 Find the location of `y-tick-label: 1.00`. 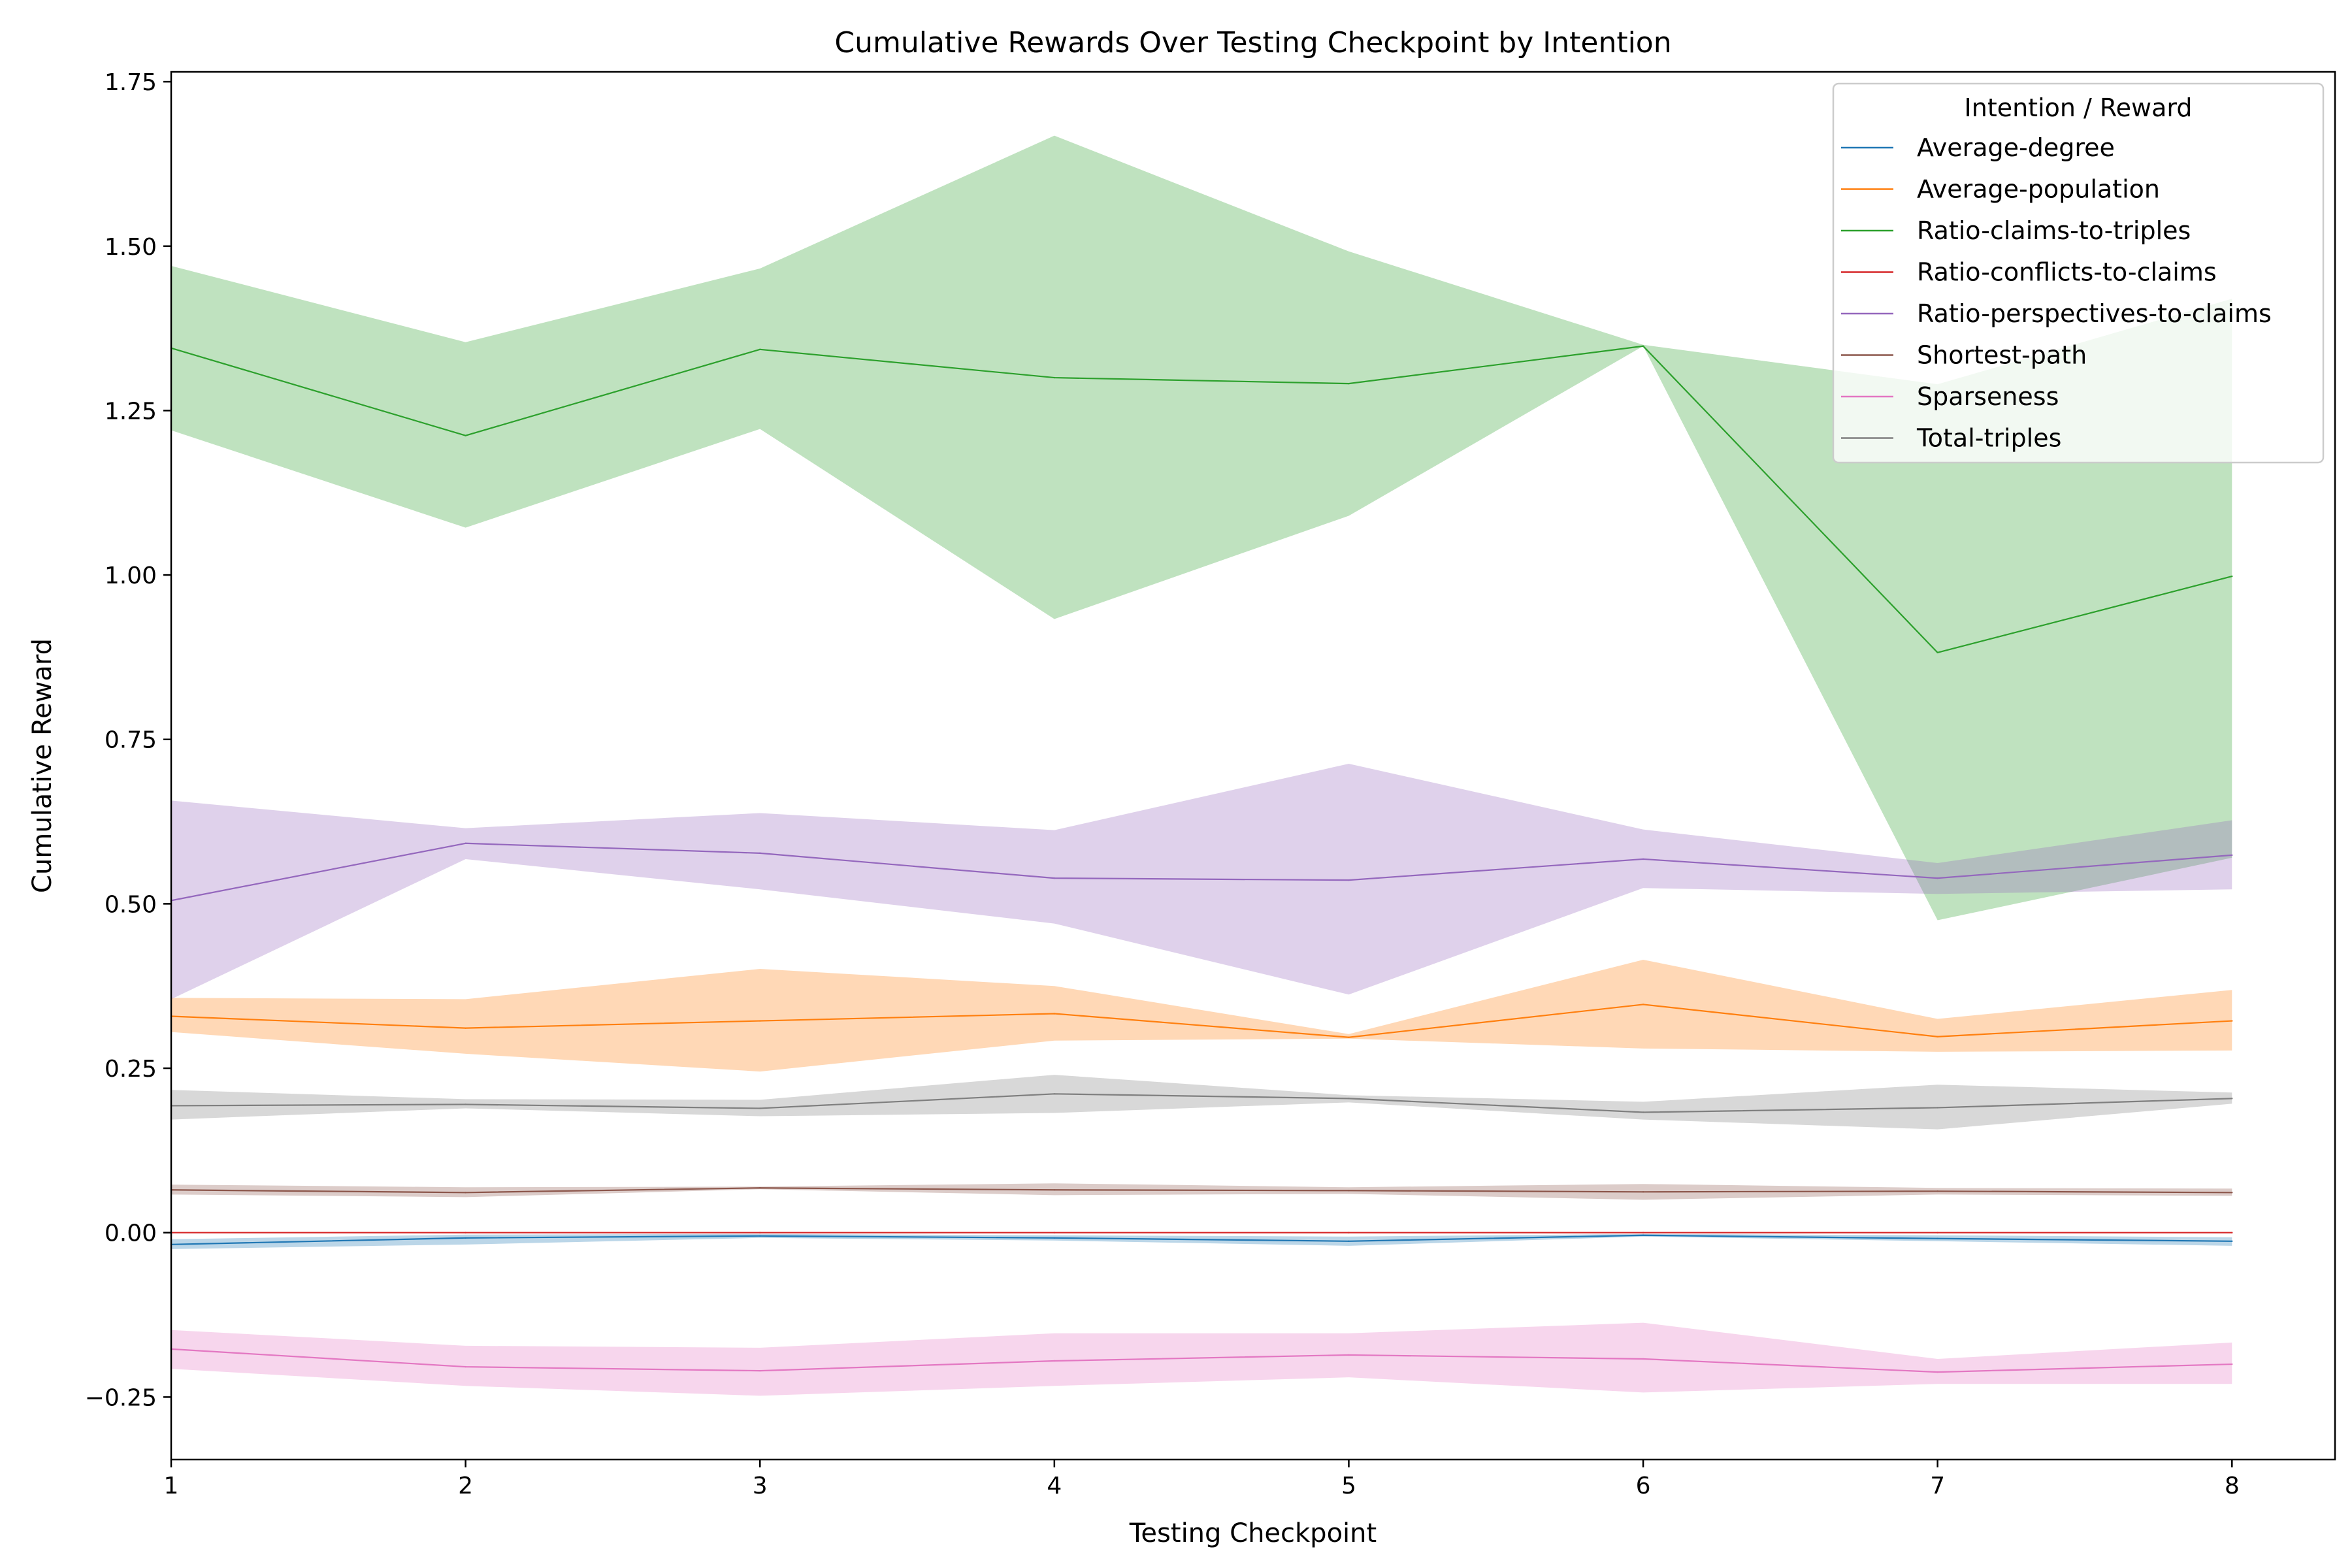

y-tick-label: 1.00 is located at coordinates (131, 576).